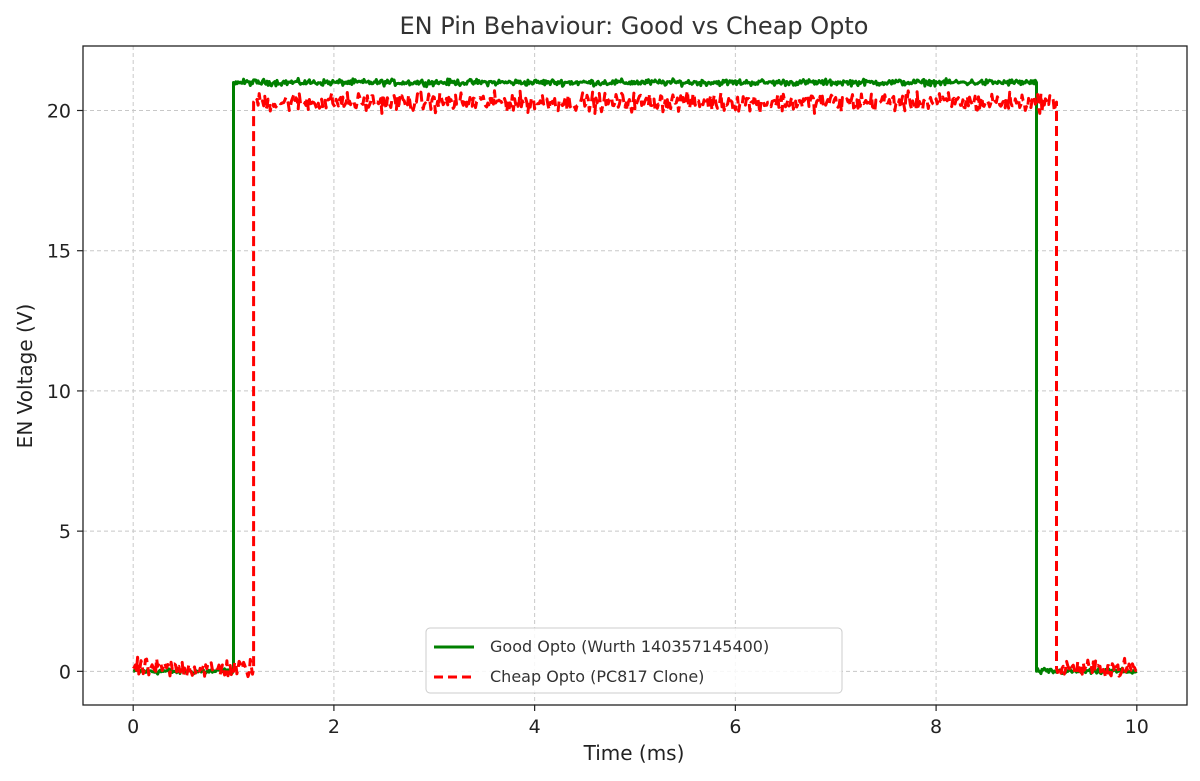  Describe the element at coordinates (1137, 727) in the screenshot. I see `x-tick-label: 10` at that location.